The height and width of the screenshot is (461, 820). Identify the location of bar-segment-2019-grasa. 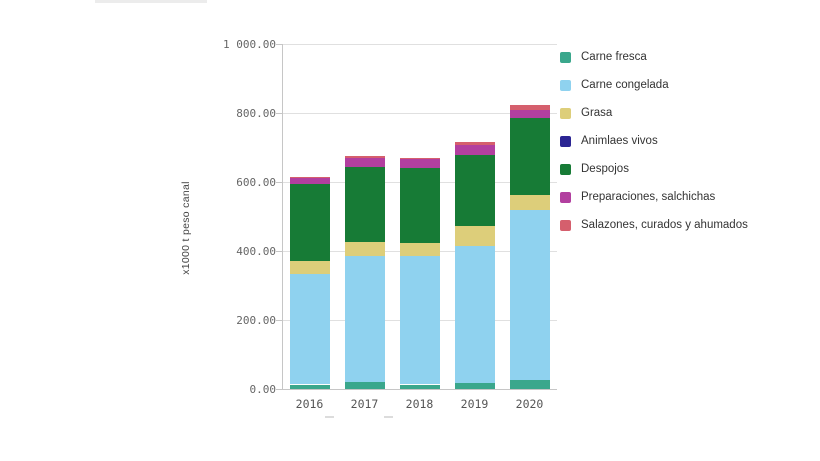
(474, 235).